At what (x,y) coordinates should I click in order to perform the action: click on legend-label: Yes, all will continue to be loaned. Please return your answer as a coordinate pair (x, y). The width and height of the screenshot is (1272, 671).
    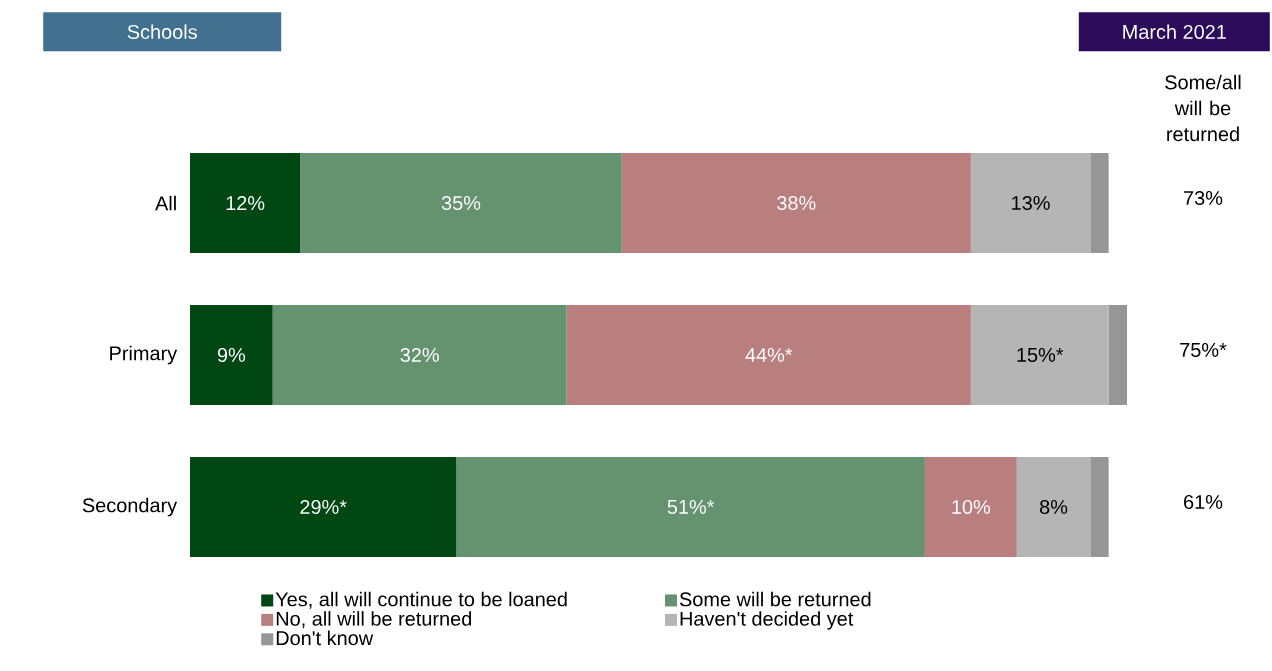
    Looking at the image, I should click on (421, 600).